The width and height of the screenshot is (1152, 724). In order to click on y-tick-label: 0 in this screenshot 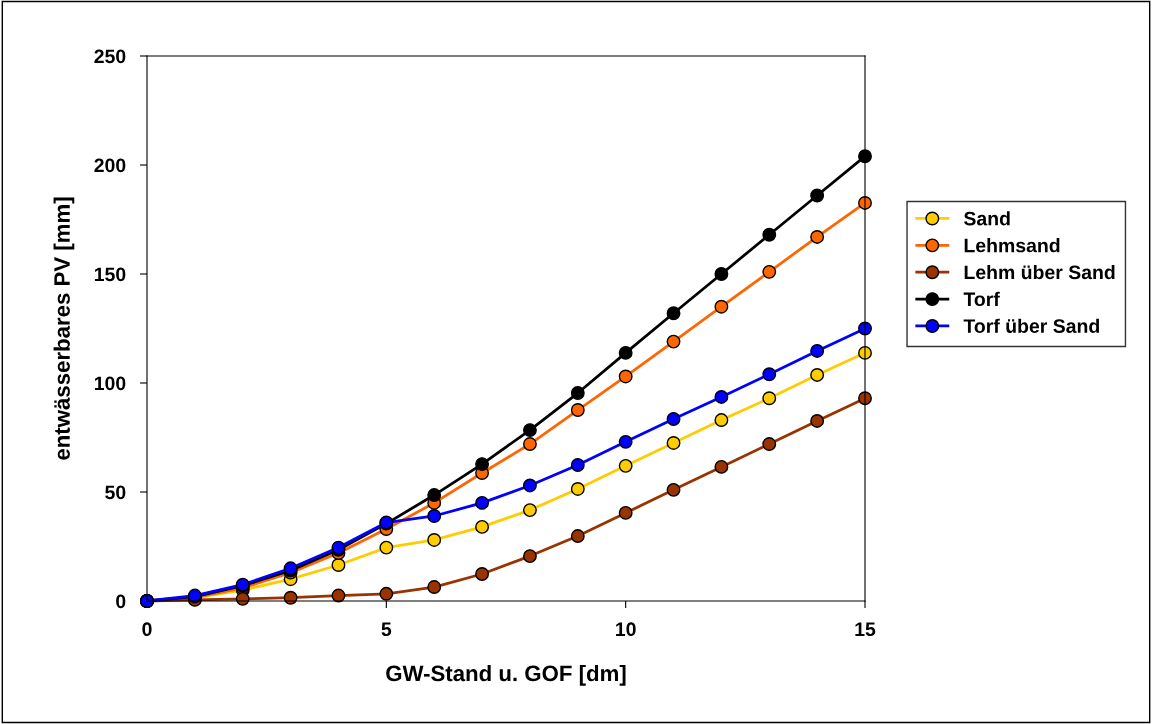, I will do `click(121, 601)`.